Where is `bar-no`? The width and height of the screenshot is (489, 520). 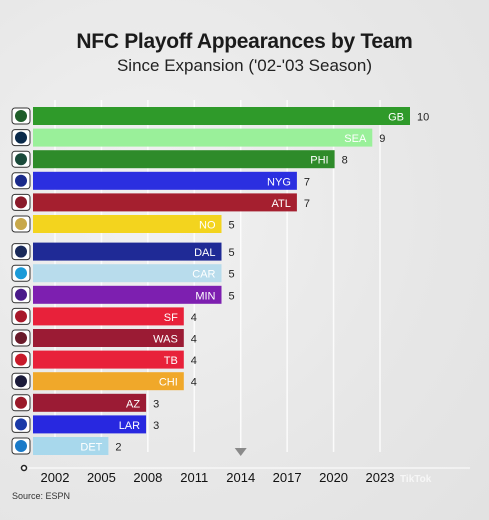 bar-no is located at coordinates (127, 224).